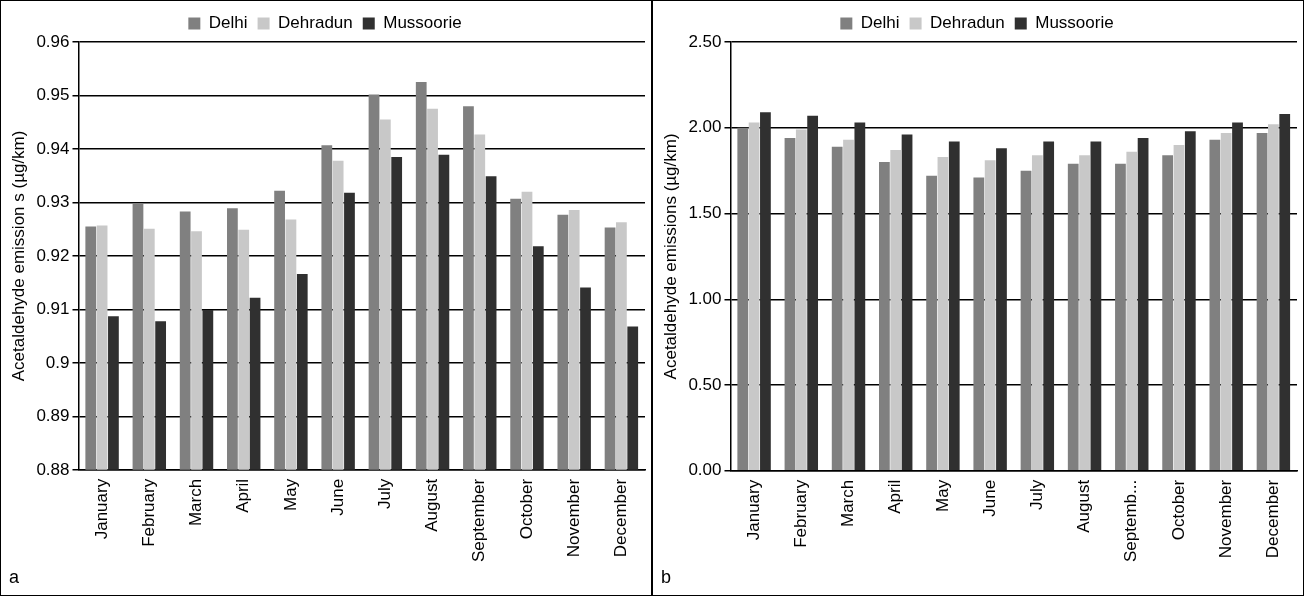 The image size is (1305, 596). I want to click on y-tick-label: 2.50, so click(705, 41).